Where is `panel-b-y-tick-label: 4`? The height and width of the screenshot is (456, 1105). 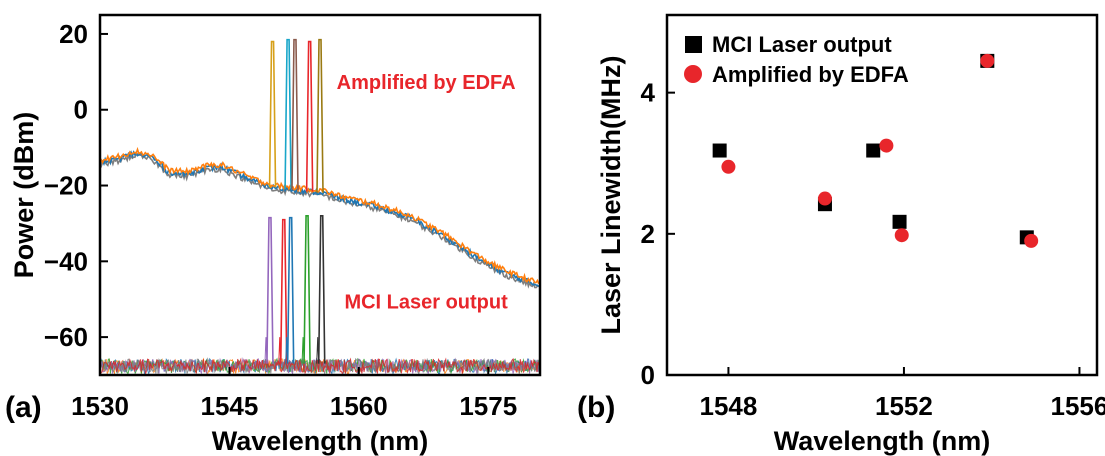 panel-b-y-tick-label: 4 is located at coordinates (648, 93).